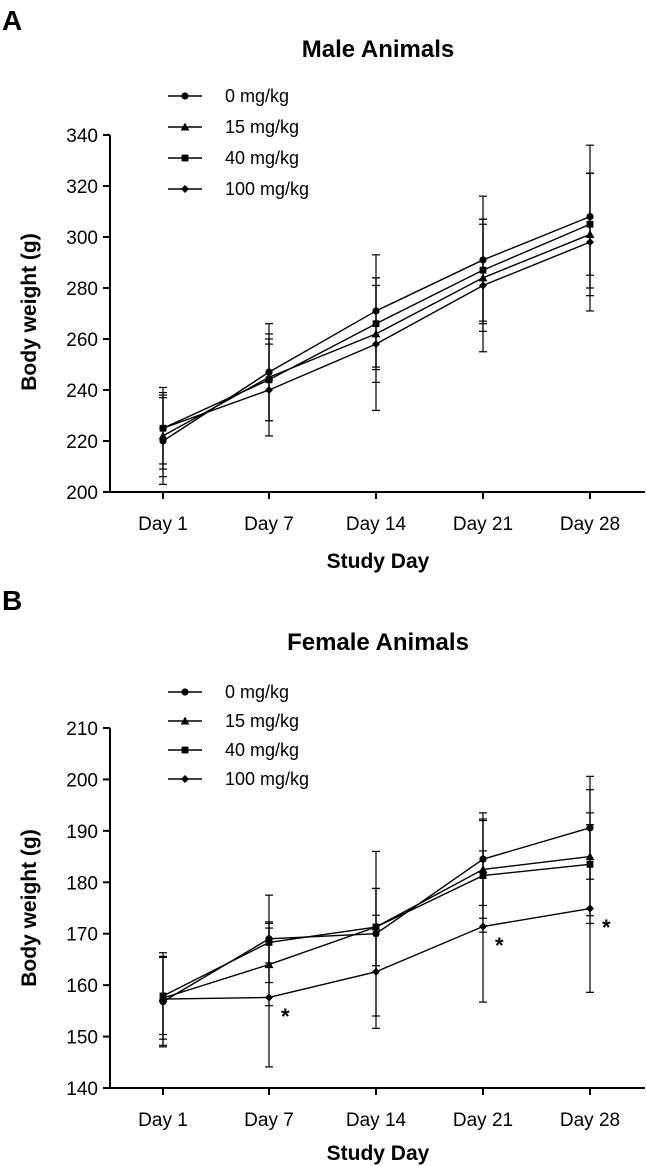 The width and height of the screenshot is (647, 1166). I want to click on panel-letter: A, so click(12, 20).